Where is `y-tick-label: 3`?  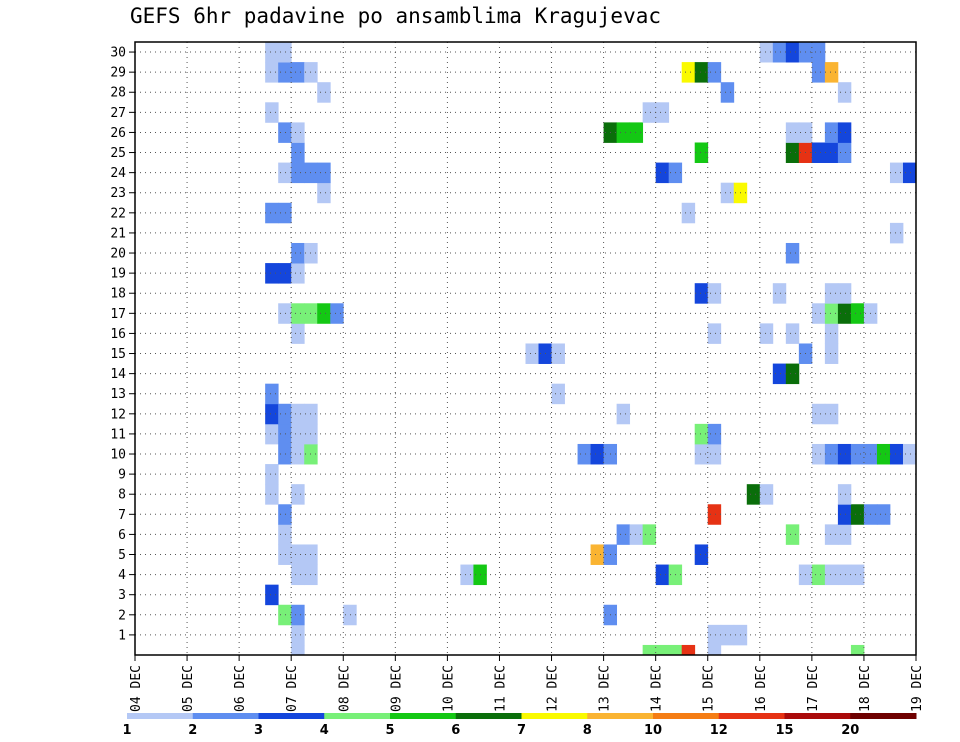
y-tick-label: 3 is located at coordinates (122, 595).